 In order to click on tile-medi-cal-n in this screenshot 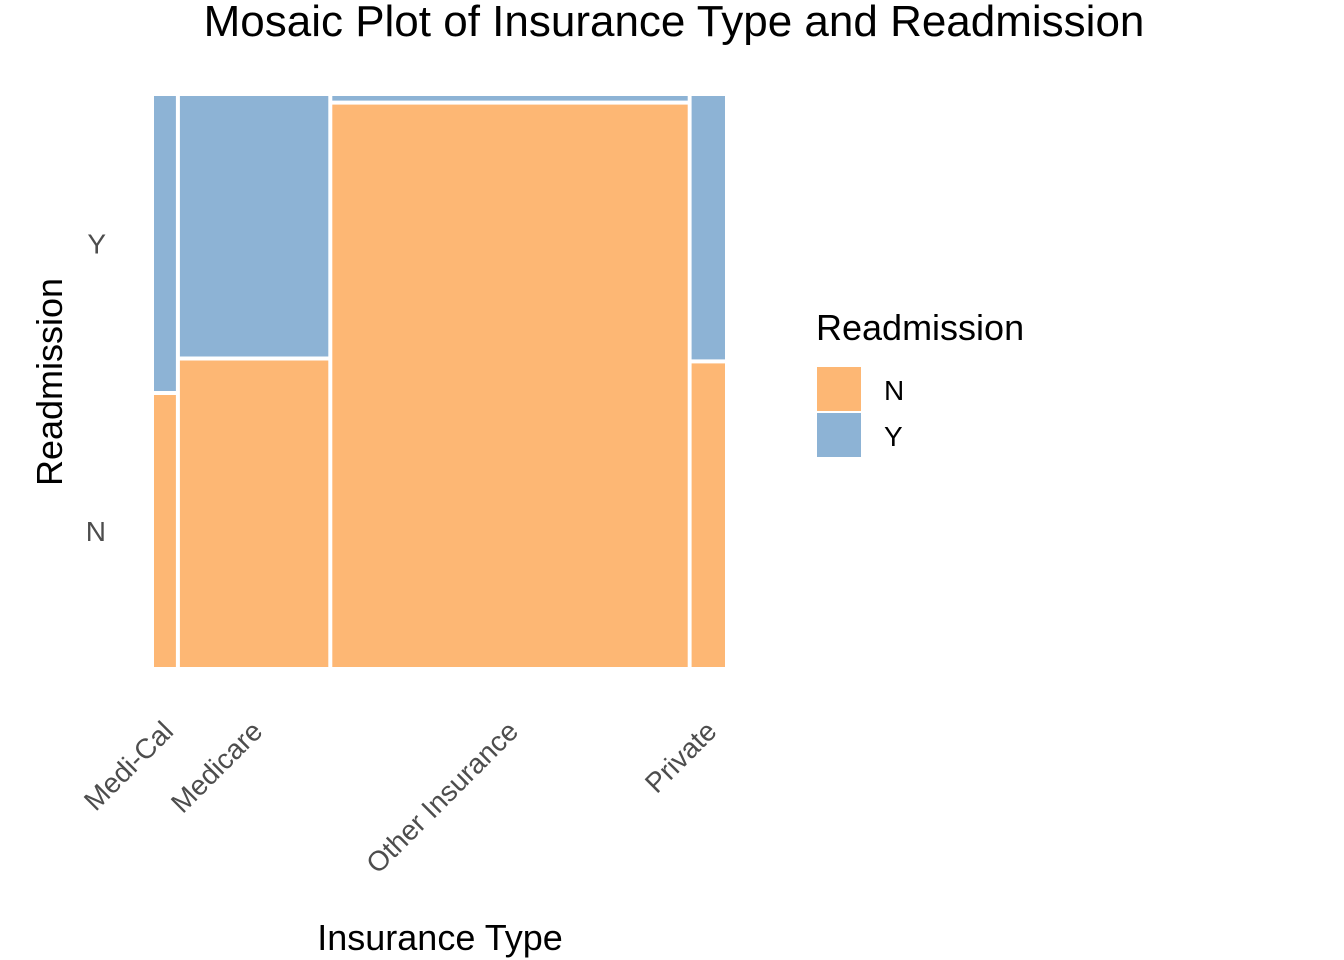, I will do `click(165, 531)`.